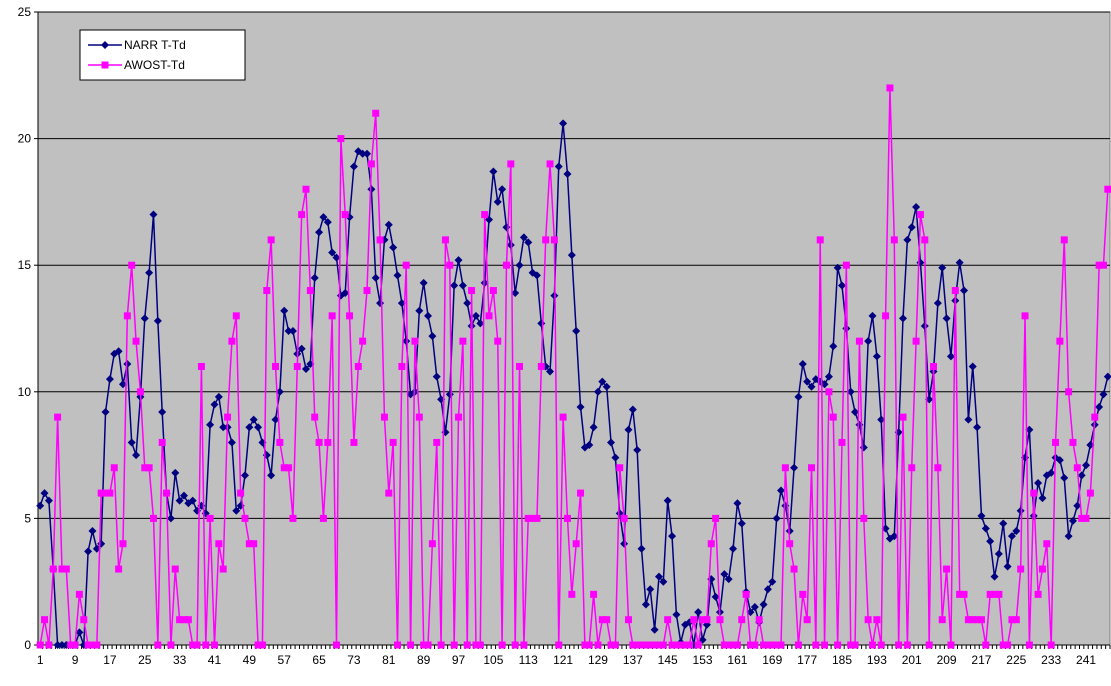  Describe the element at coordinates (180, 660) in the screenshot. I see `x-tick-label: 33` at that location.